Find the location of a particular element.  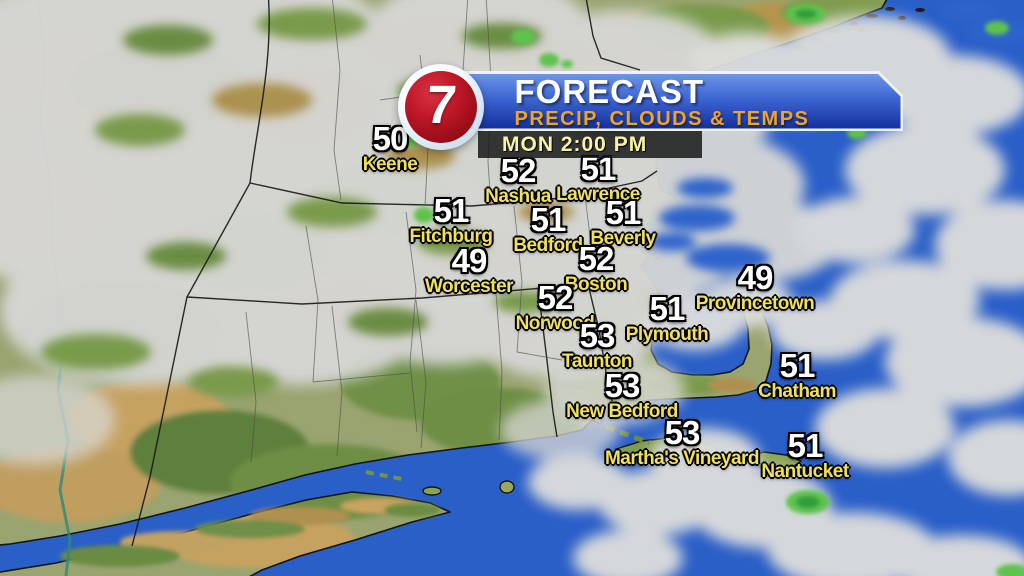

station-city: Chatham is located at coordinates (797, 392).